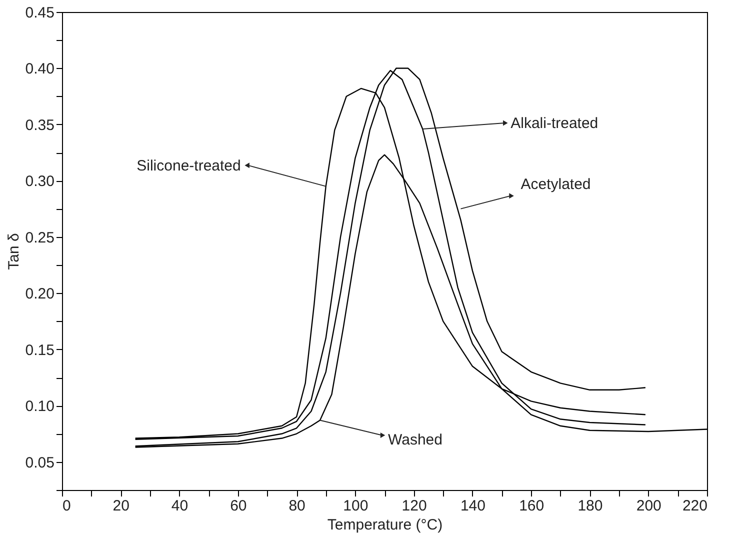 The width and height of the screenshot is (750, 560). I want to click on x-tick-label: 120, so click(414, 506).